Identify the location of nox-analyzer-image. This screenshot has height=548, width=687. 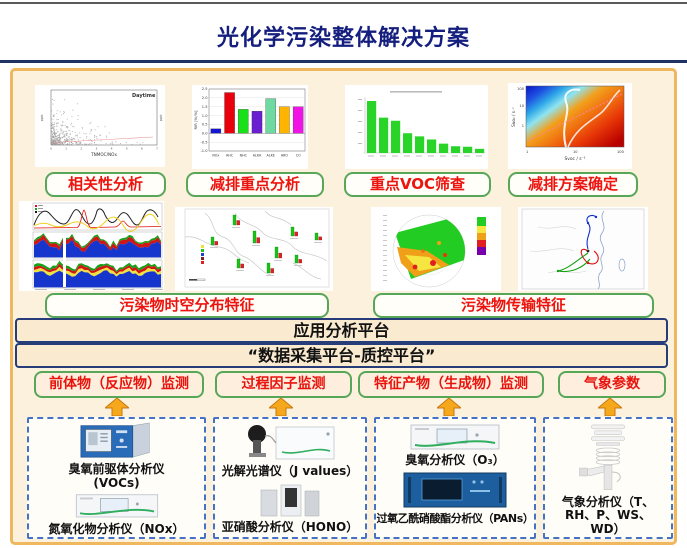
(116, 506).